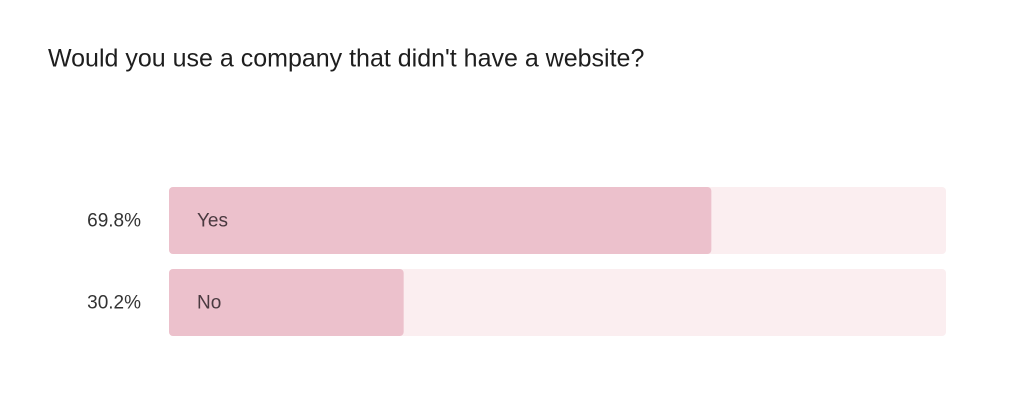 The image size is (1024, 417). What do you see at coordinates (212, 221) in the screenshot?
I see `category-label: Yes` at bounding box center [212, 221].